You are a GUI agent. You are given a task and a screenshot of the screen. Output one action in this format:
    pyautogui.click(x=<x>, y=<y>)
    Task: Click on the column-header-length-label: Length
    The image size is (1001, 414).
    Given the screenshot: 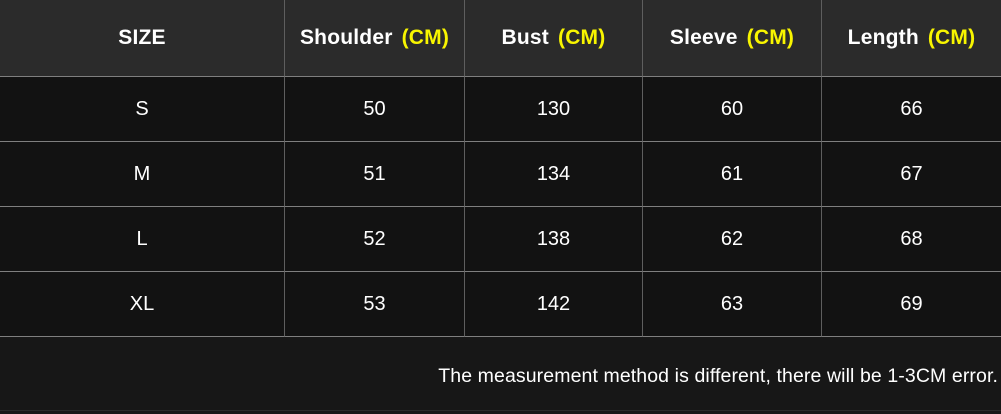 What is the action you would take?
    pyautogui.click(x=883, y=37)
    